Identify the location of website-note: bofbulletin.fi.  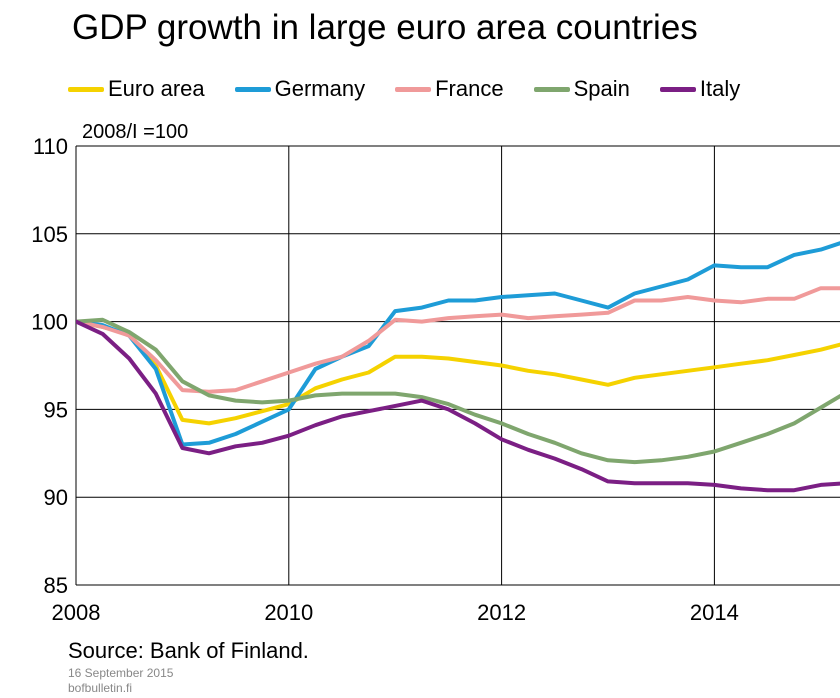
(100, 688).